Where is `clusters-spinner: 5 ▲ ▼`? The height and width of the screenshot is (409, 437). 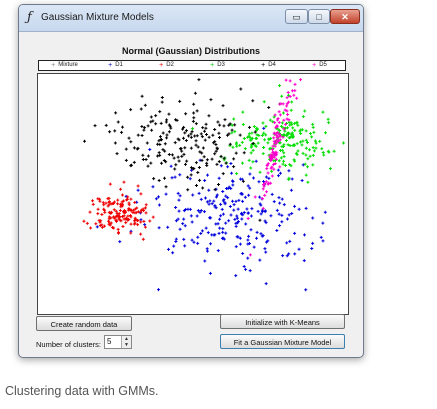 clusters-spinner: 5 ▲ ▼ is located at coordinates (118, 342).